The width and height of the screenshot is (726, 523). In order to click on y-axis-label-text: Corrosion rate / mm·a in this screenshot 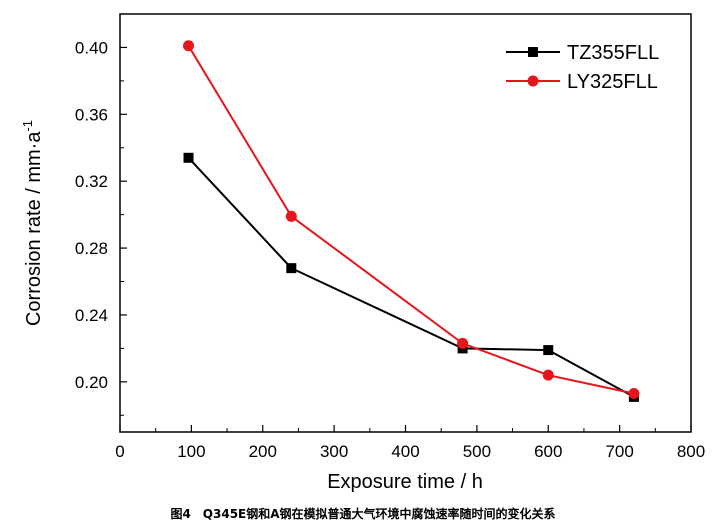, I will do `click(34, 228)`.